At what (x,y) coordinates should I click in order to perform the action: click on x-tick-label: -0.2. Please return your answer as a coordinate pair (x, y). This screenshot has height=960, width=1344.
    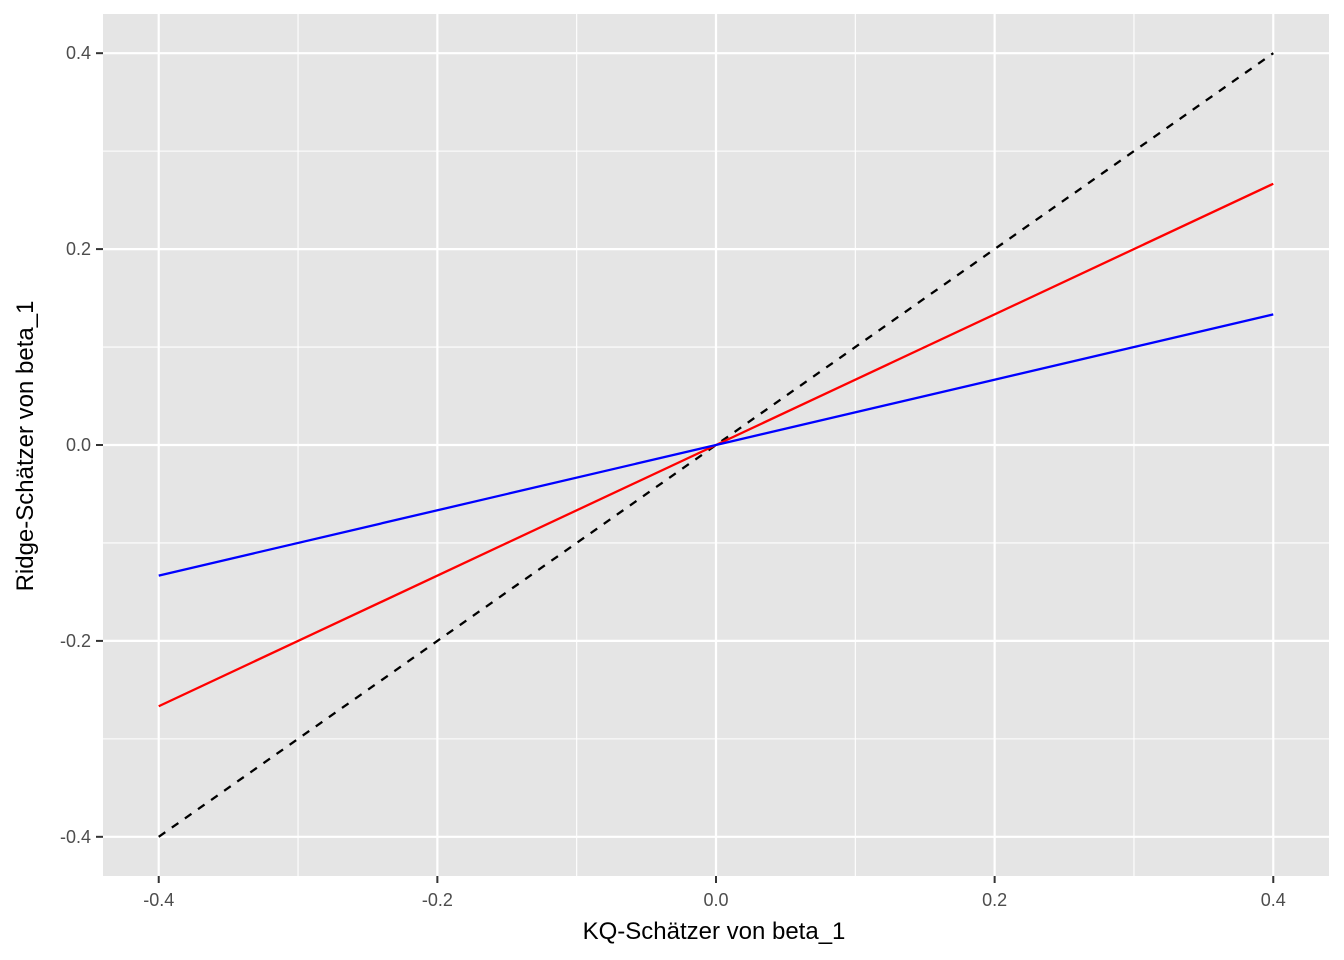
    Looking at the image, I should click on (437, 900).